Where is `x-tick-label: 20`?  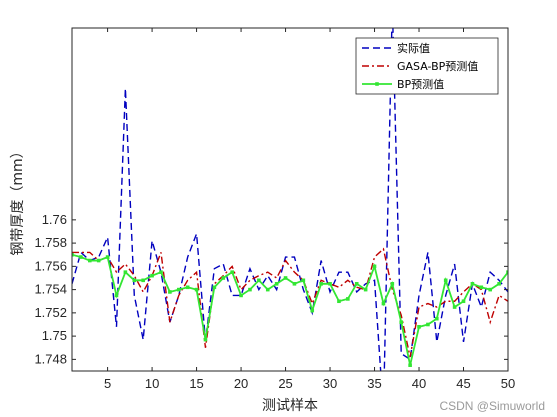
x-tick-label: 20 is located at coordinates (241, 383).